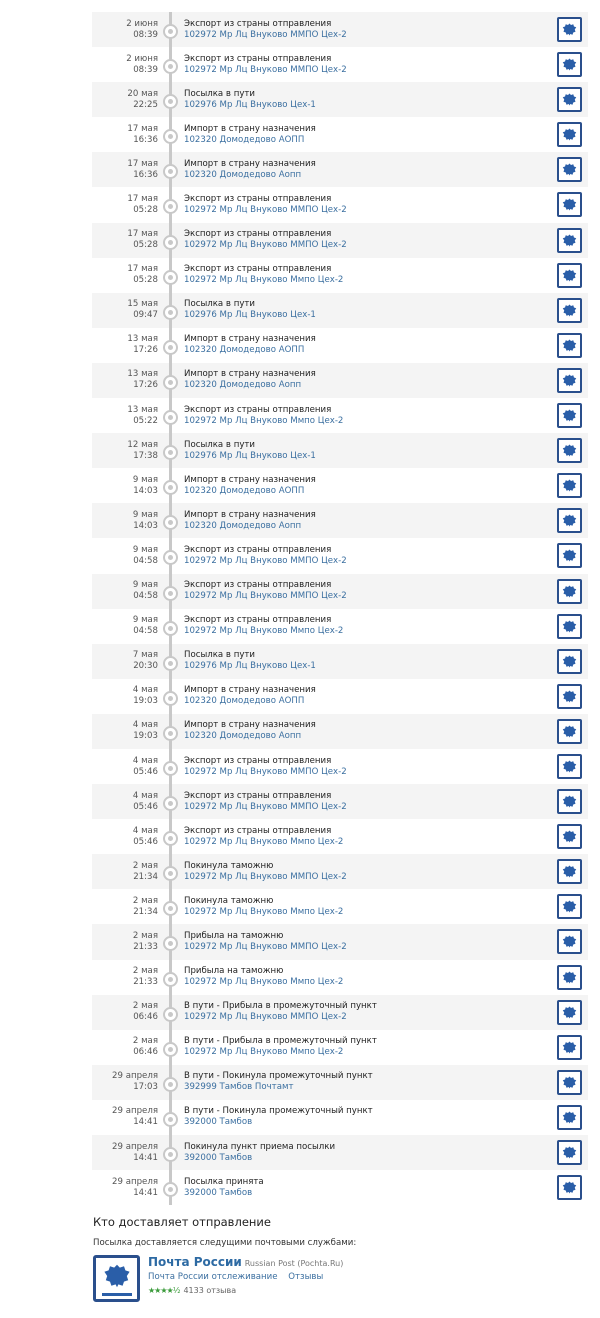 Image resolution: width=600 pixels, height=1318 pixels. What do you see at coordinates (258, 234) in the screenshot?
I see `event-status: Экспорт из страны отправления` at bounding box center [258, 234].